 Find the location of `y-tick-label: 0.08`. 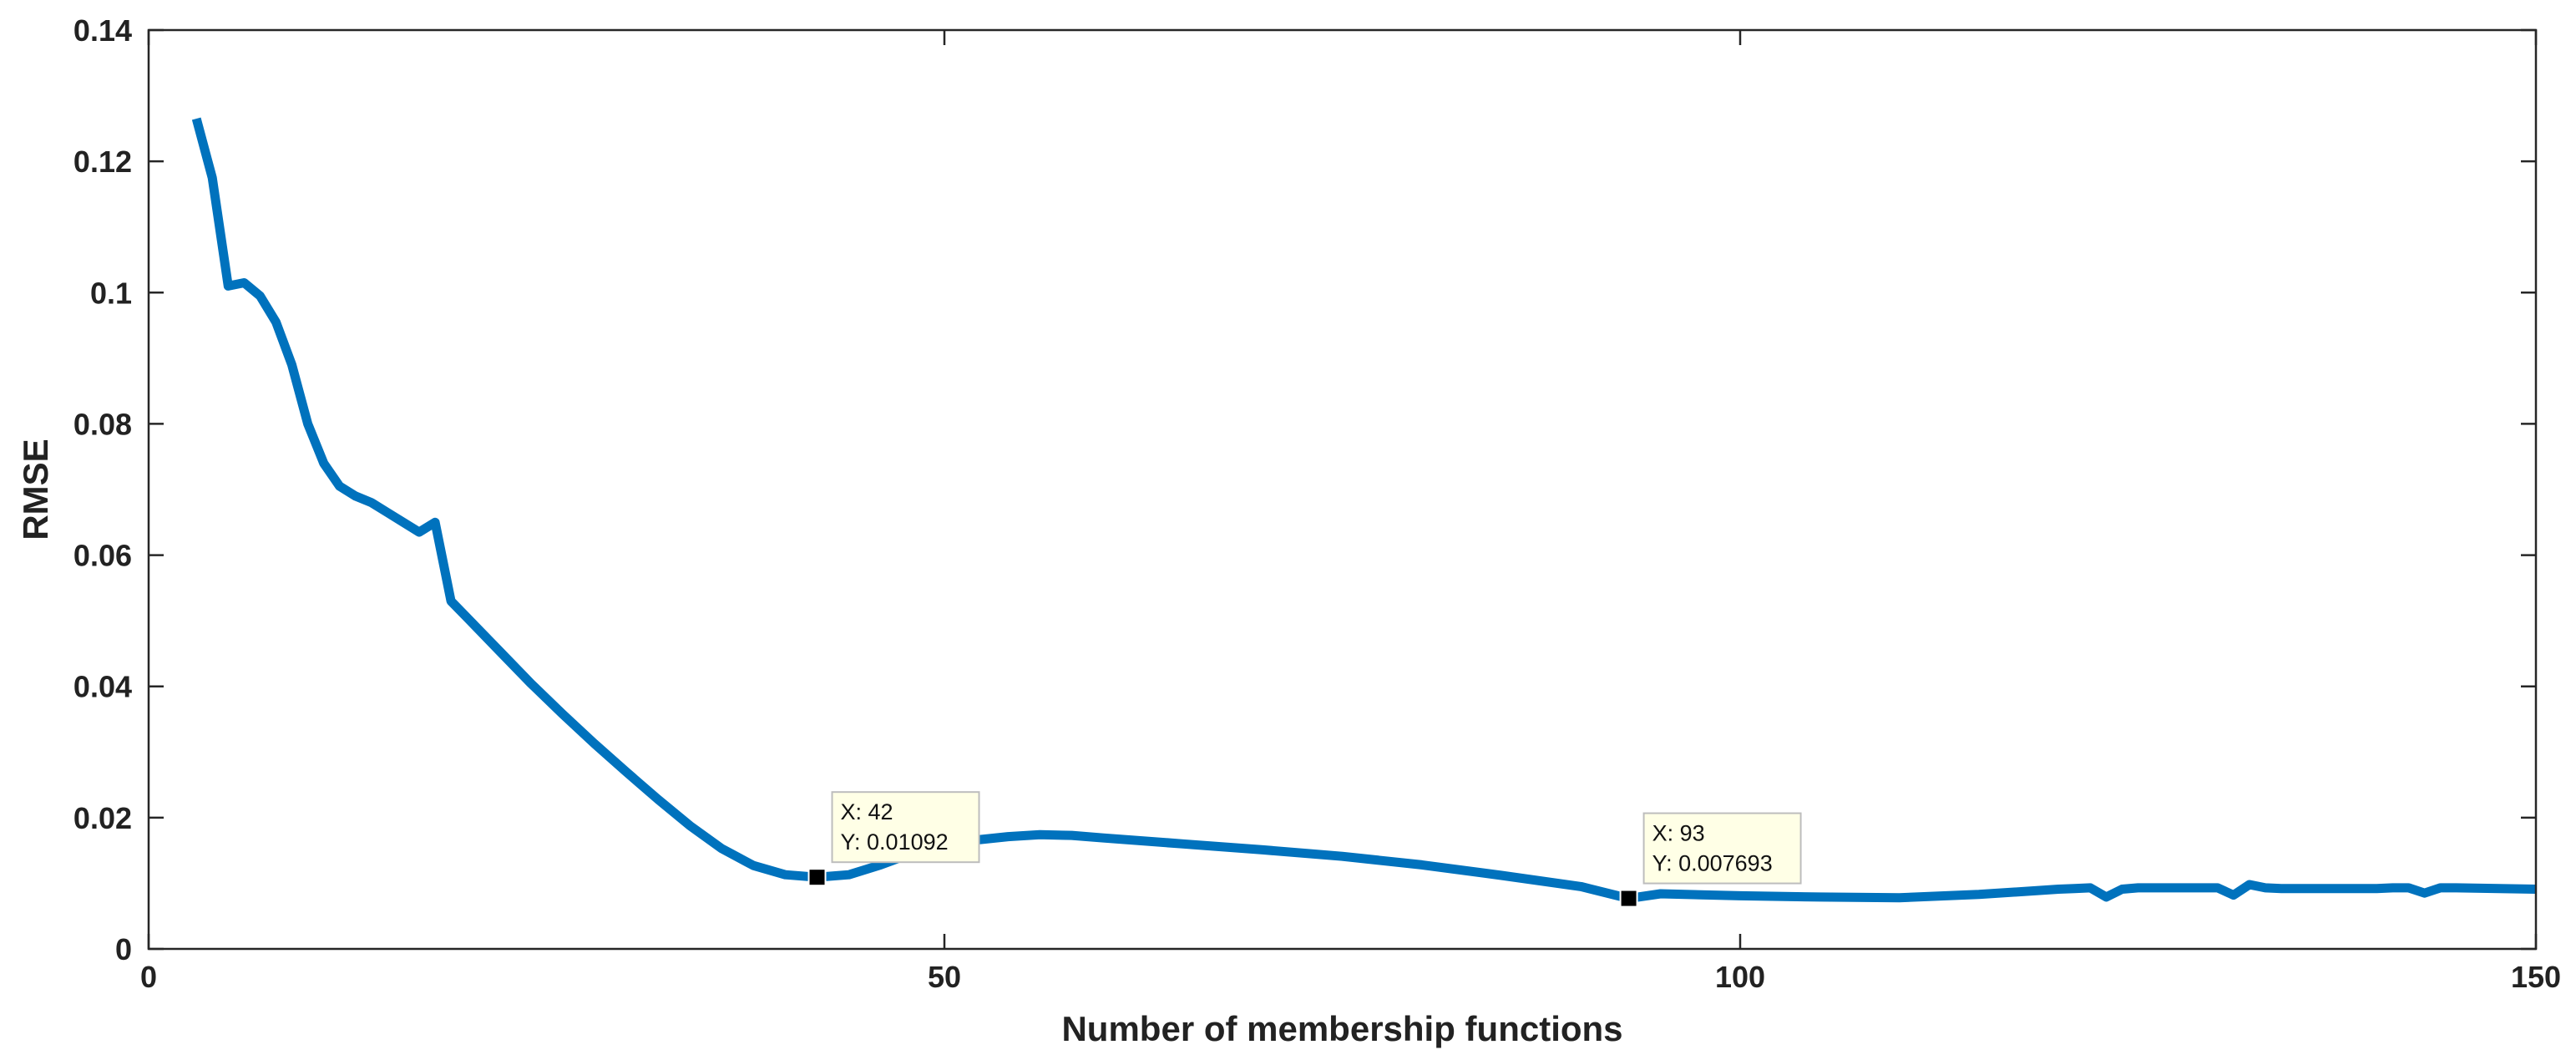

y-tick-label: 0.08 is located at coordinates (102, 424).